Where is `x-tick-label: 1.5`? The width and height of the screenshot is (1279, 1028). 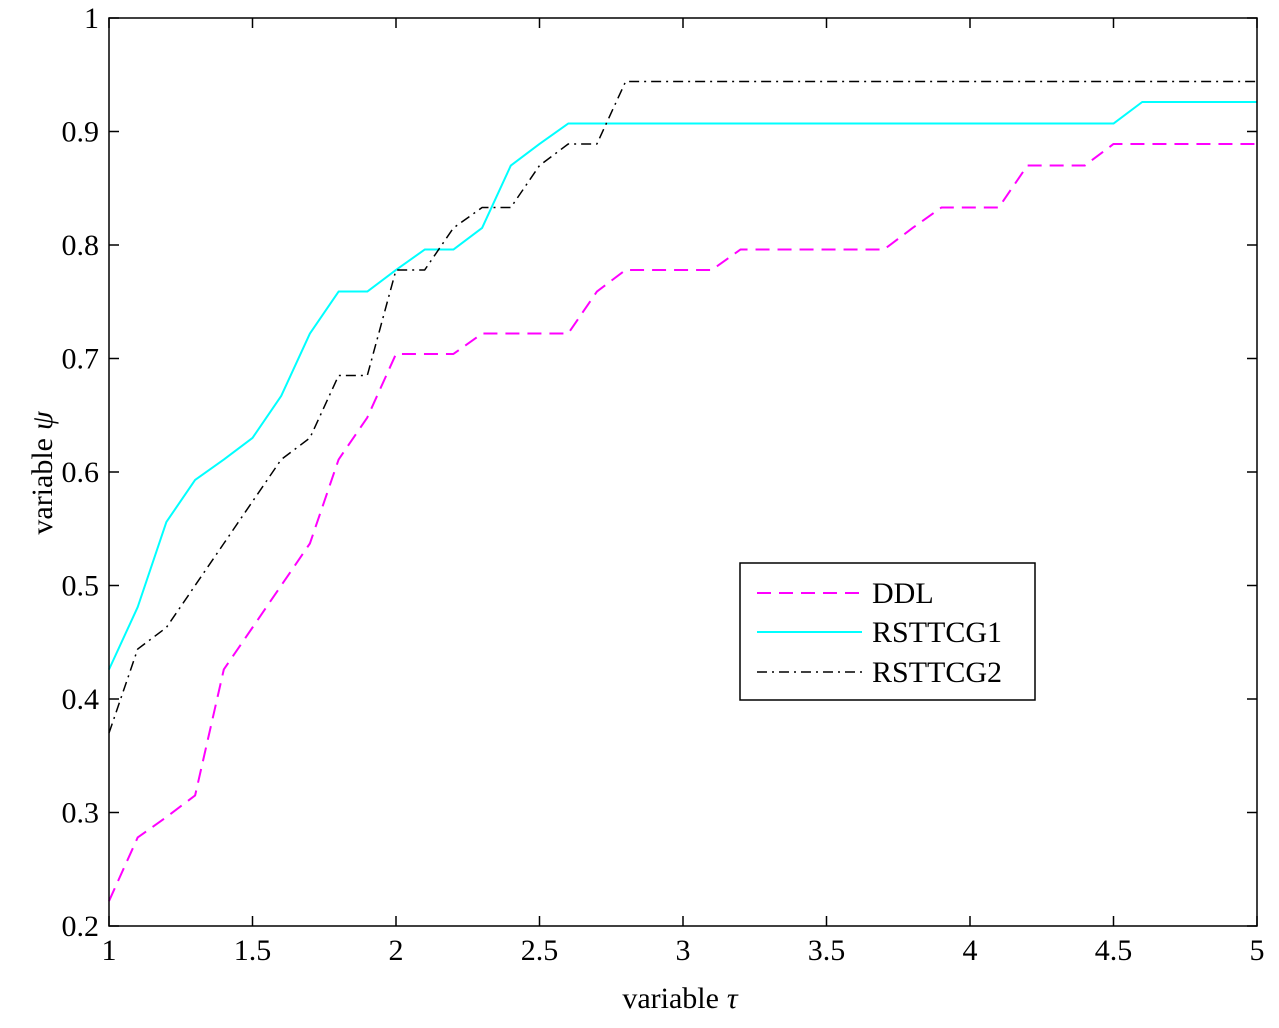 x-tick-label: 1.5 is located at coordinates (253, 950).